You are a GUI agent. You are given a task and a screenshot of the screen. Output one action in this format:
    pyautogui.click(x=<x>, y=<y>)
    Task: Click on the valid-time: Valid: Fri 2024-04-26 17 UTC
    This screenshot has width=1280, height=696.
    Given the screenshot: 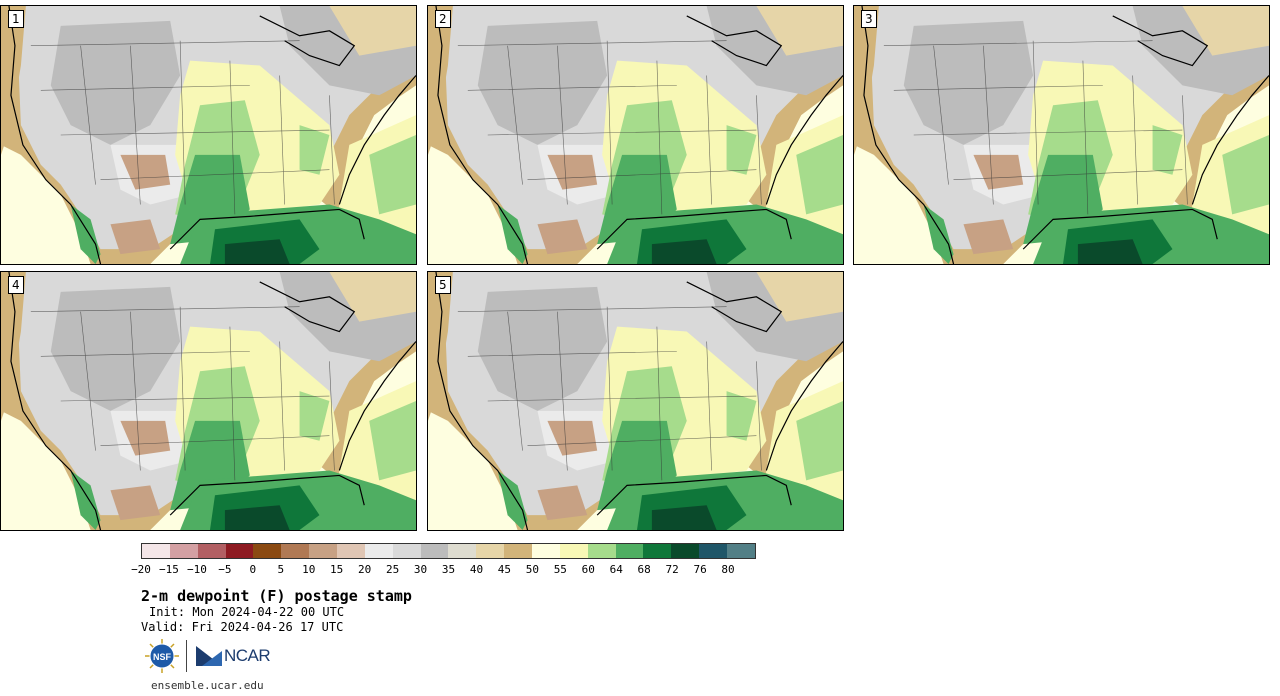 What is the action you would take?
    pyautogui.click(x=242, y=627)
    